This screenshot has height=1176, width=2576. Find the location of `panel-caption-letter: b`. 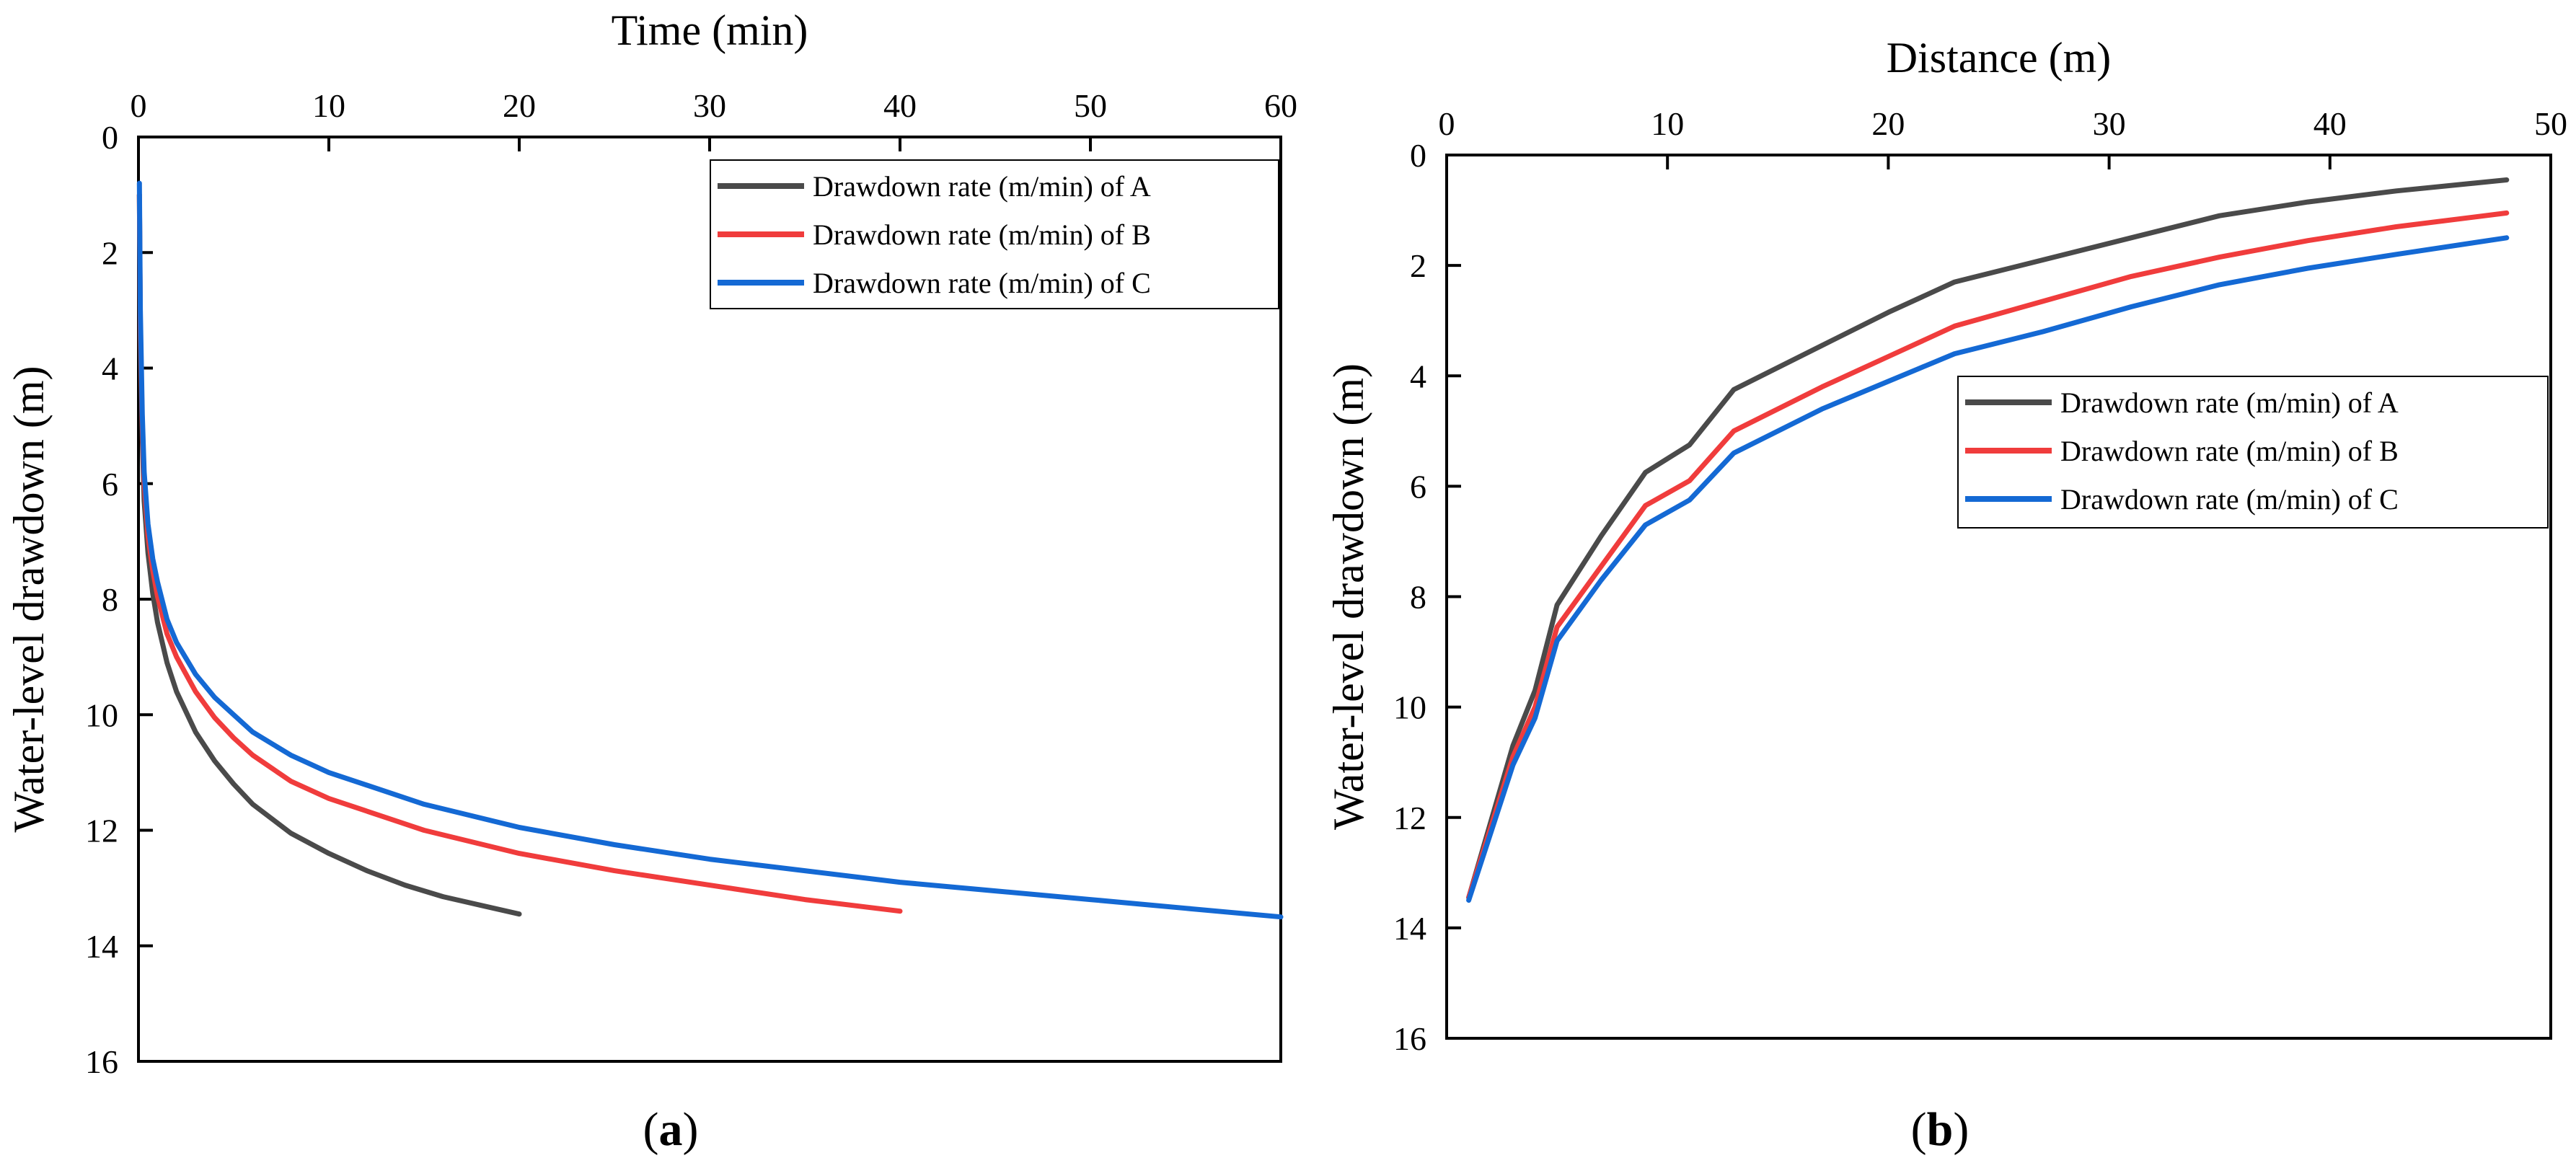

panel-caption-letter: b is located at coordinates (1940, 1129).